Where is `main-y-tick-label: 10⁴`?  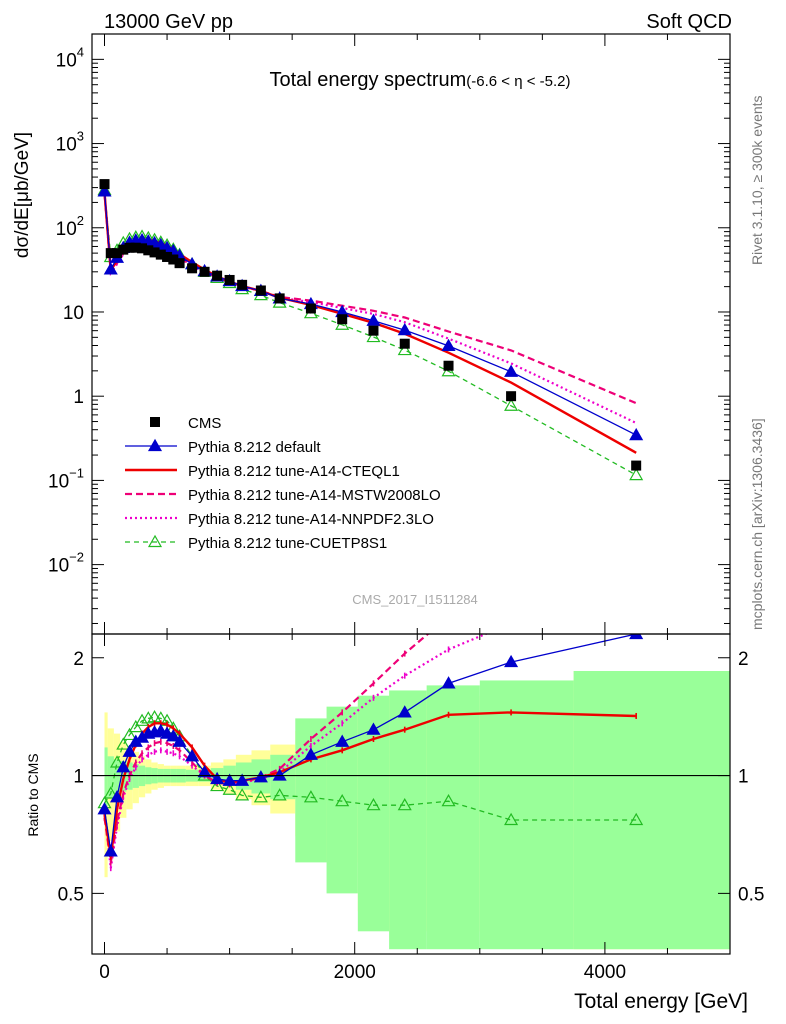
main-y-tick-label: 10⁴ is located at coordinates (70, 57).